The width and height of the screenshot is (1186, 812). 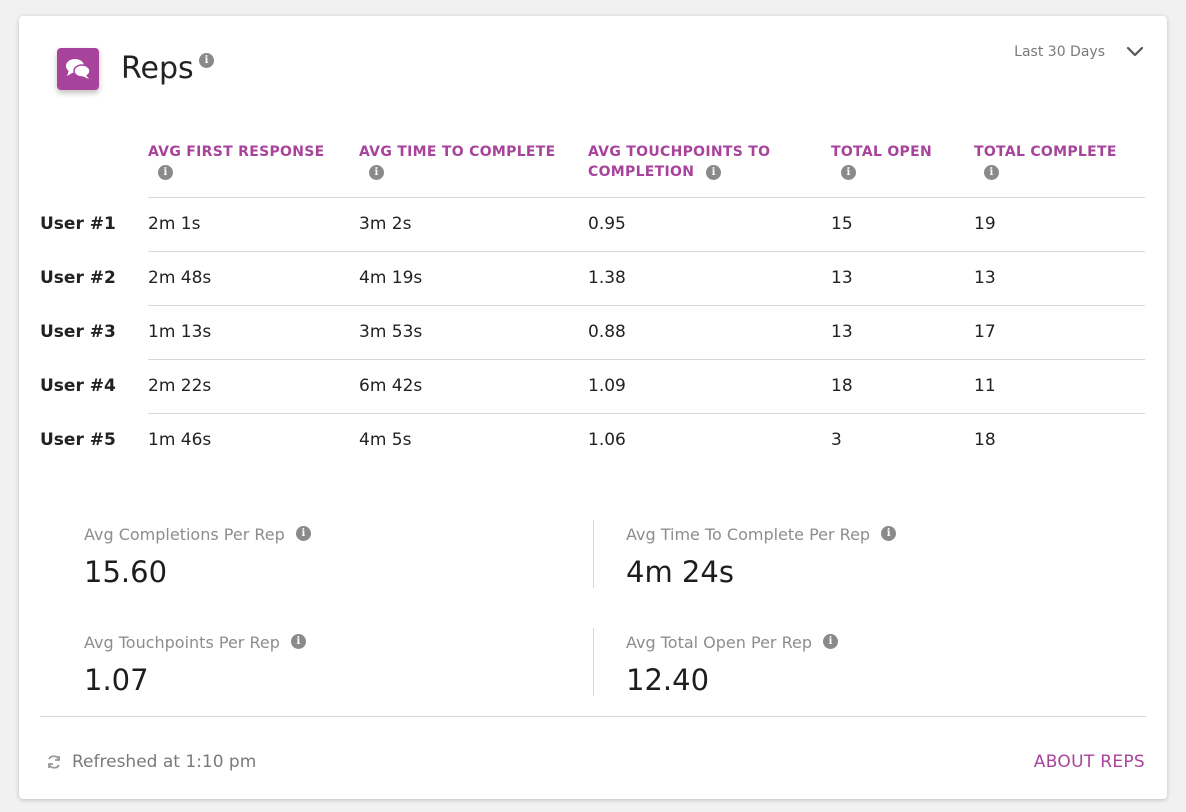 What do you see at coordinates (116, 680) in the screenshot?
I see `stat-value: 1.07` at bounding box center [116, 680].